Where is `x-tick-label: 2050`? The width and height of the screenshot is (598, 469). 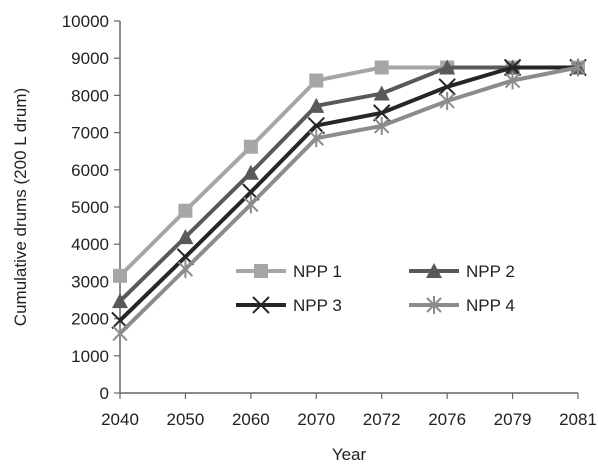
x-tick-label: 2050 is located at coordinates (186, 419).